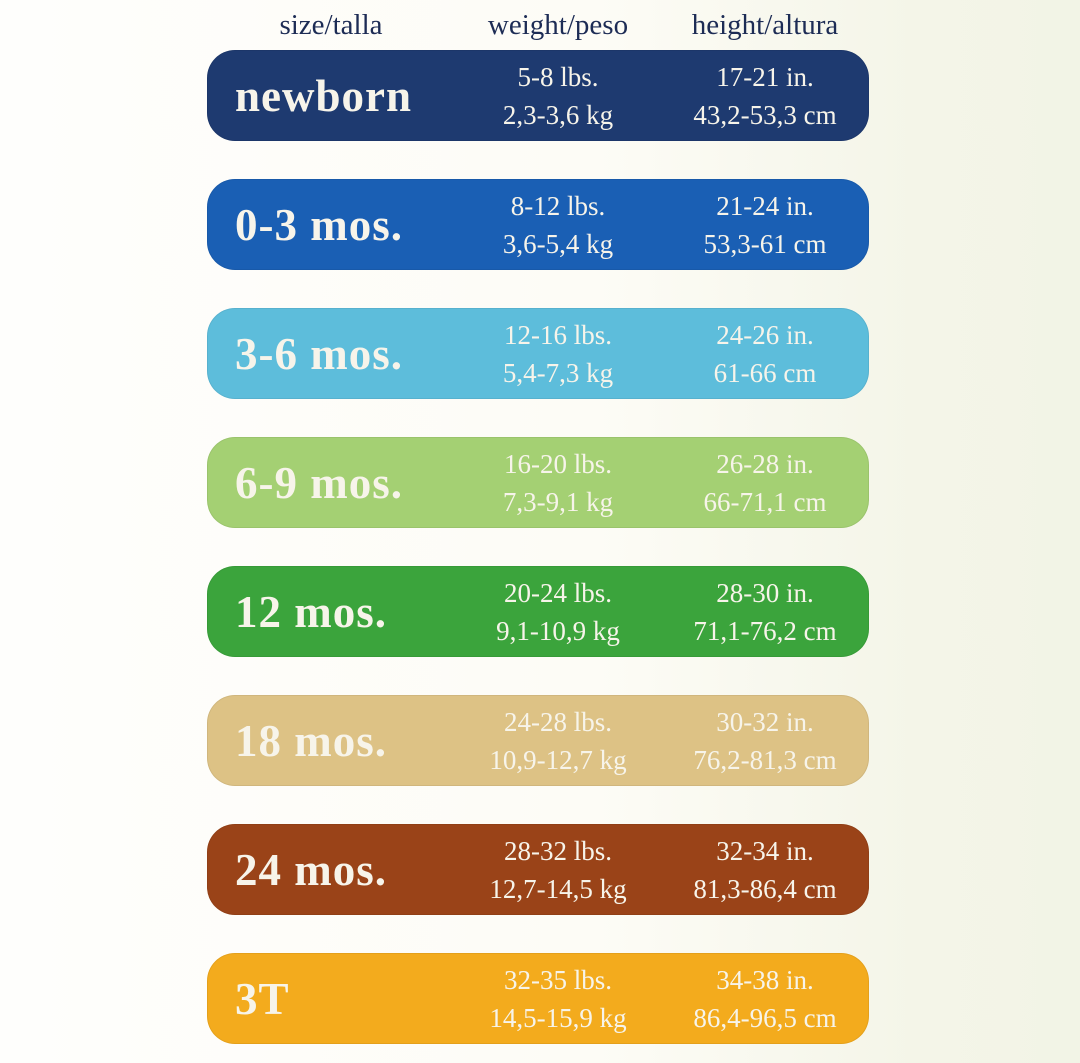 This screenshot has width=1080, height=1063. I want to click on weight-range: 20-24 lbs. 9,1-10,9 kg, so click(558, 612).